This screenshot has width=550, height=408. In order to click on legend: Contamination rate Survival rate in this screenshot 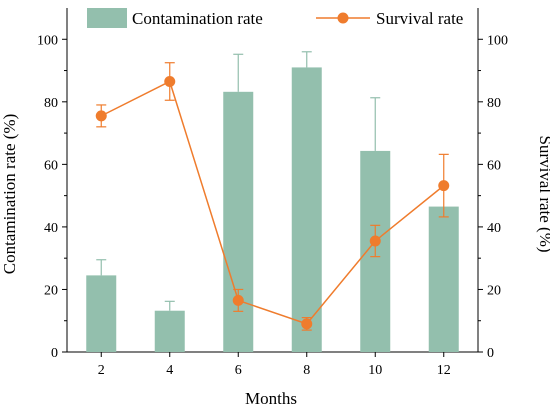, I will do `click(275, 18)`.